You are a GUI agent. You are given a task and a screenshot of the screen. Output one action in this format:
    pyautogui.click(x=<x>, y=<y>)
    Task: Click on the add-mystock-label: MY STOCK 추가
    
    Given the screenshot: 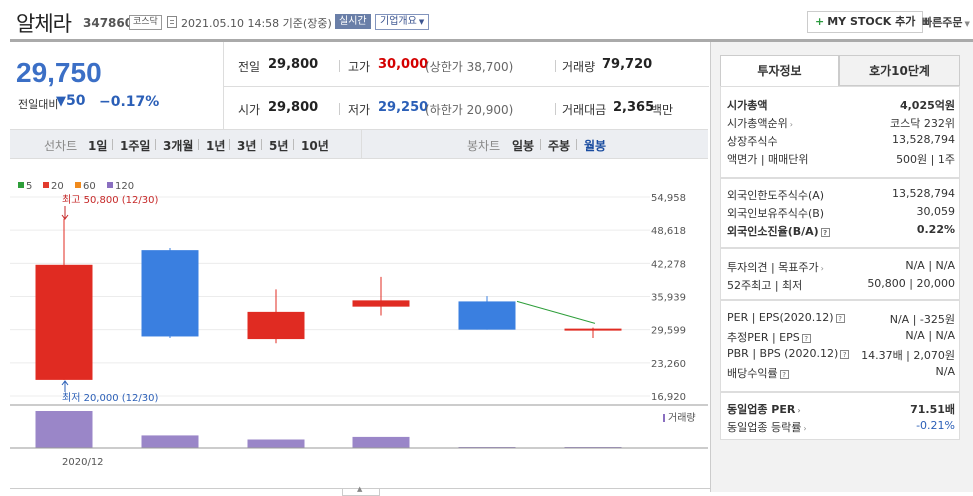 What is the action you would take?
    pyautogui.click(x=871, y=21)
    